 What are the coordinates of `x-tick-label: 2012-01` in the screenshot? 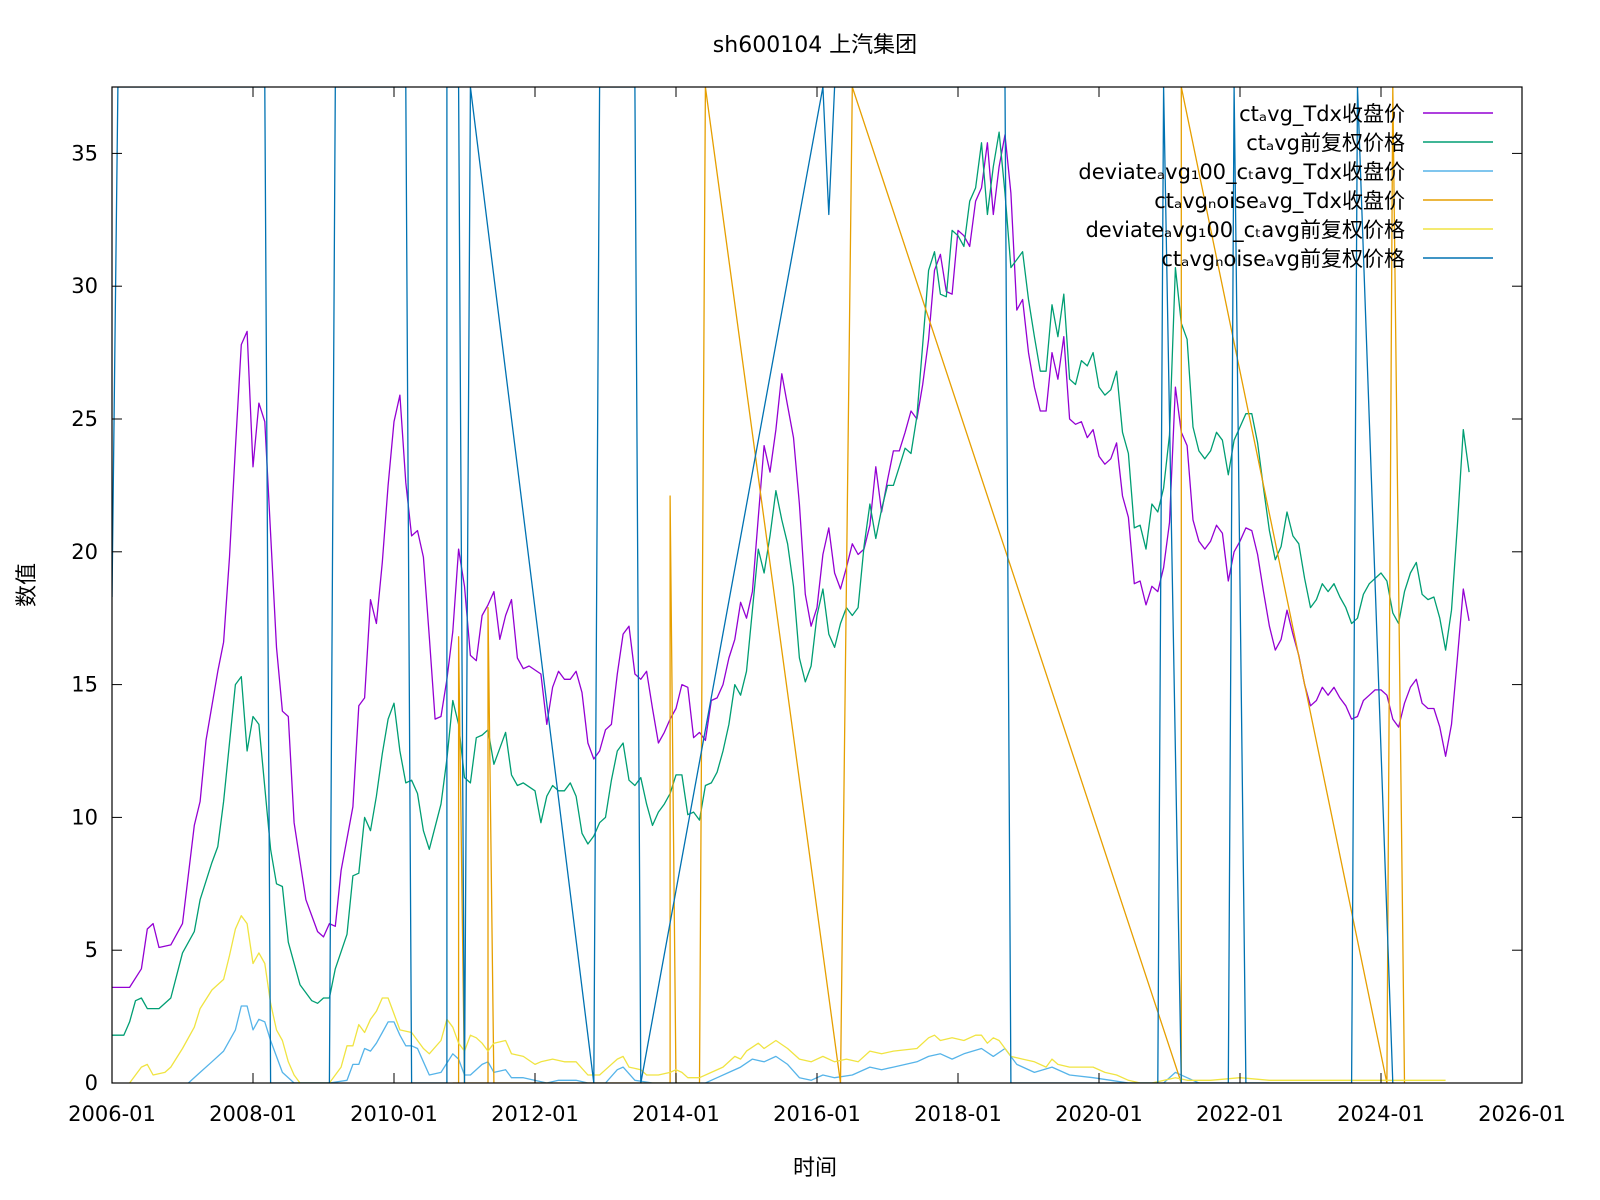 It's located at (535, 1114).